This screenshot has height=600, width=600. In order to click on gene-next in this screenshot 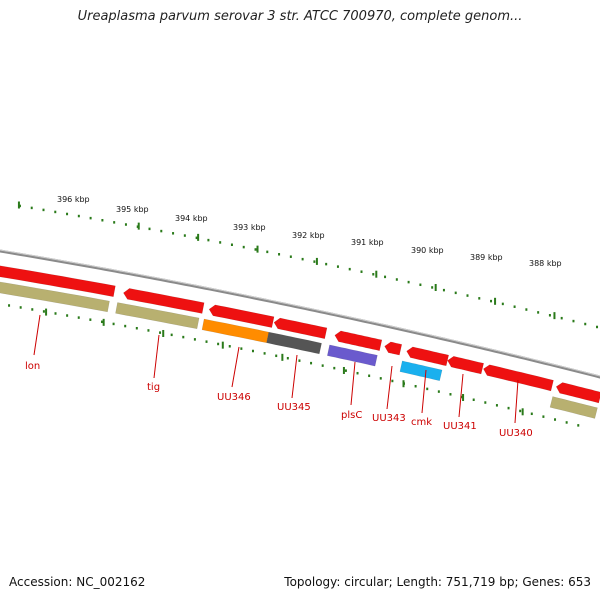, I will do `click(577, 393)`.